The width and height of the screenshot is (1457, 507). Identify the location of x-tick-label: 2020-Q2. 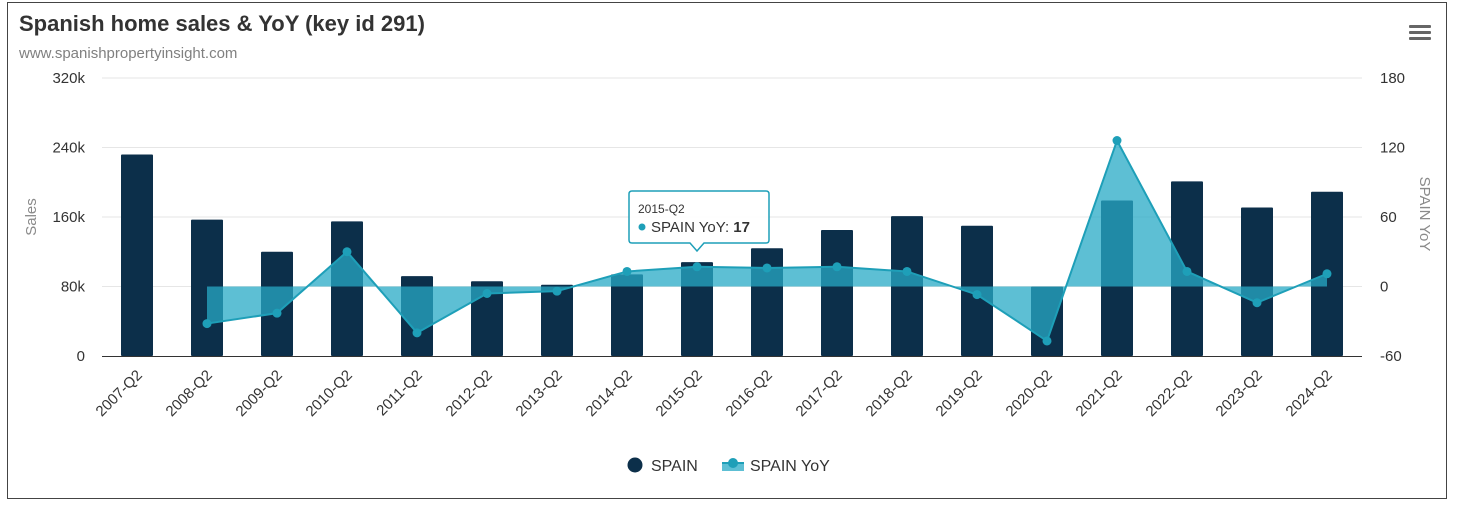
(1029, 393).